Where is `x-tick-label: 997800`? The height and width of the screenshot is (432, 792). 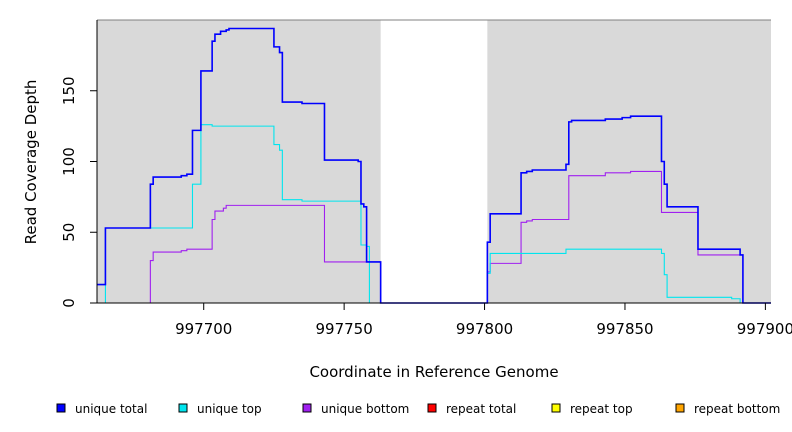
x-tick-label: 997800 is located at coordinates (484, 329).